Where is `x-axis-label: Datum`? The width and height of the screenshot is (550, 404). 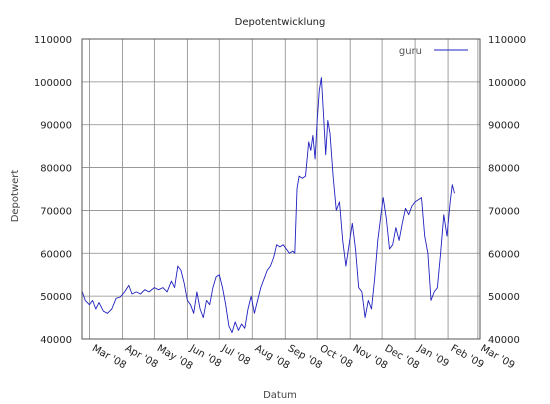 x-axis-label: Datum is located at coordinates (280, 395).